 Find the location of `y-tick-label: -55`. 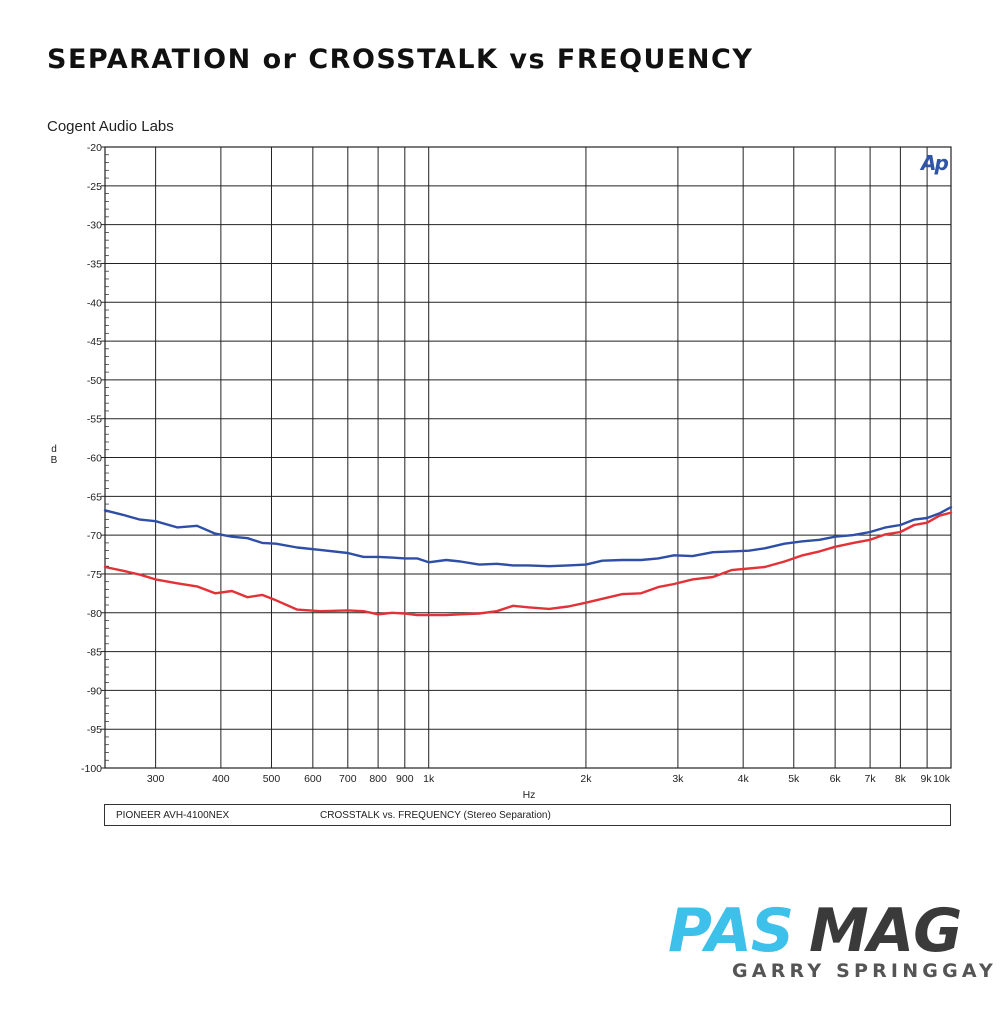

y-tick-label: -55 is located at coordinates (94, 420).